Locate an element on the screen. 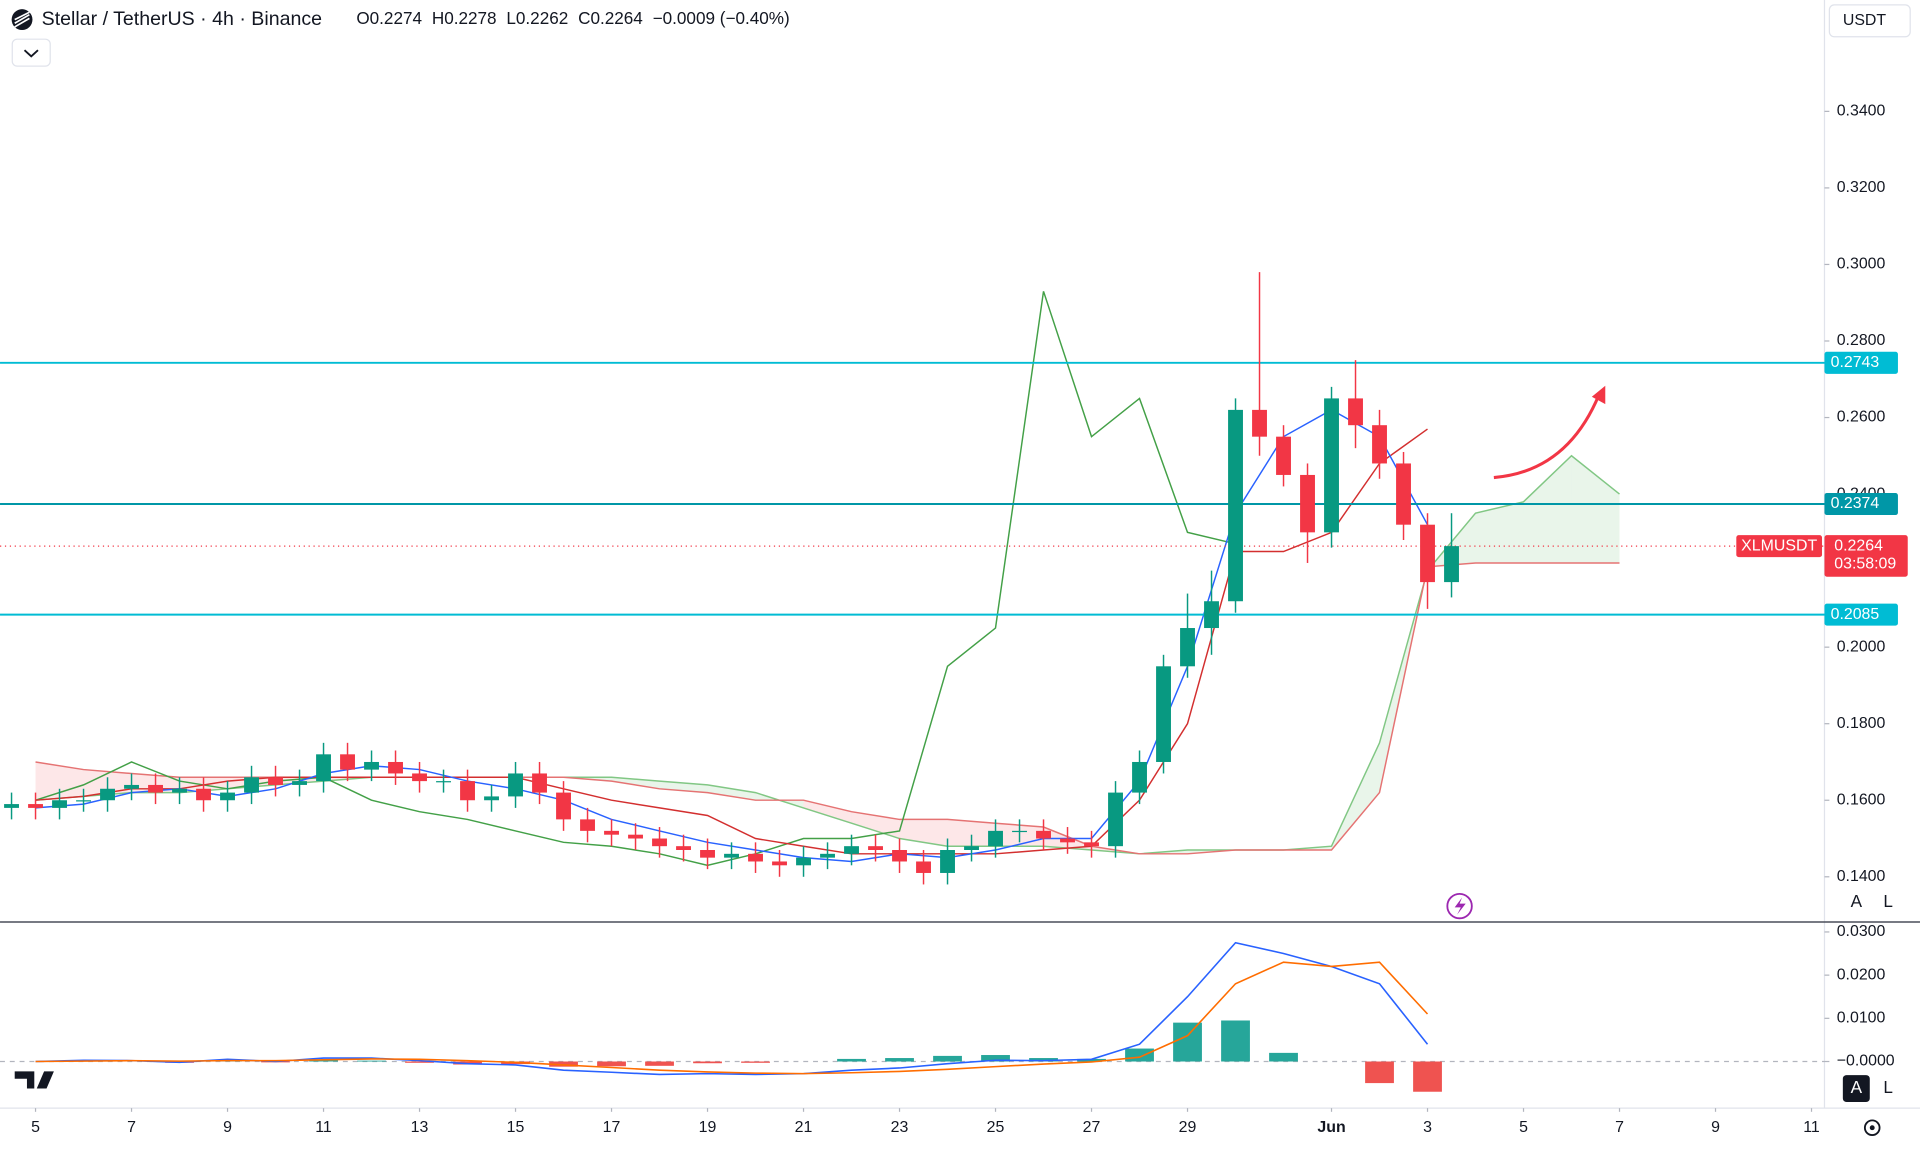 The image size is (1920, 1151). countdown-label: 03:58:09 is located at coordinates (1865, 564).